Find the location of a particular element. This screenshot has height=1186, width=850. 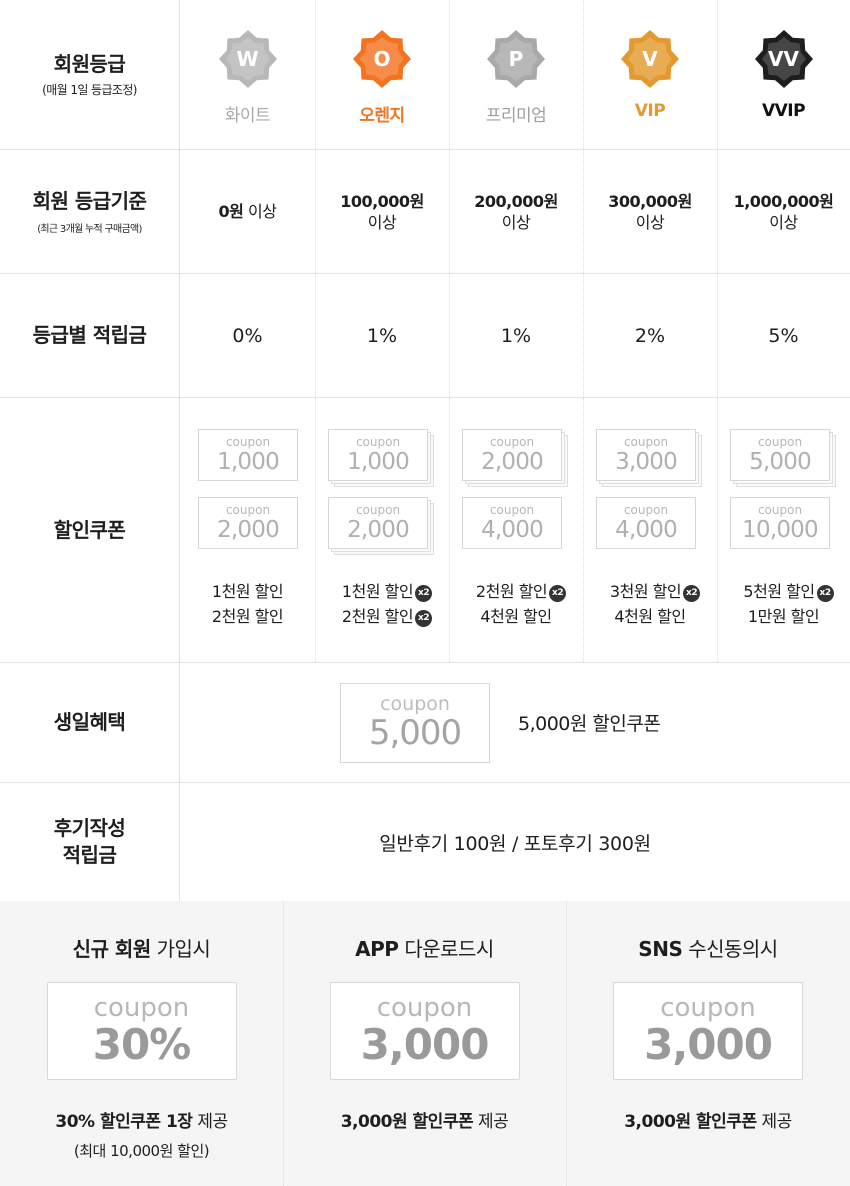

criteria-amount: 200,000원 is located at coordinates (516, 201).